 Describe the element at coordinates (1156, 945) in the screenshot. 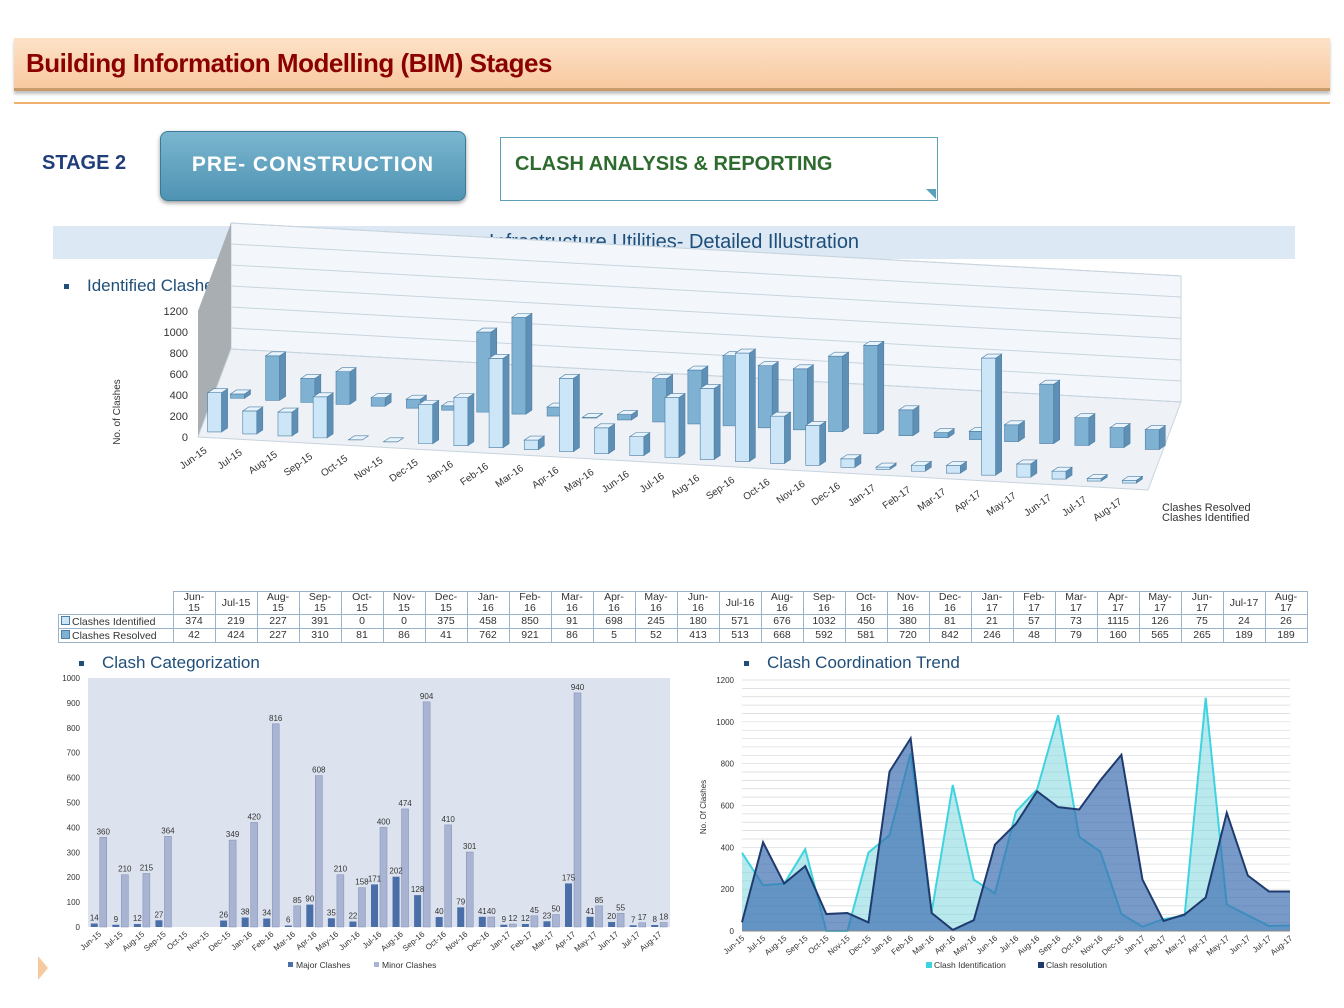

I see `x-tick-label: Feb-17` at that location.